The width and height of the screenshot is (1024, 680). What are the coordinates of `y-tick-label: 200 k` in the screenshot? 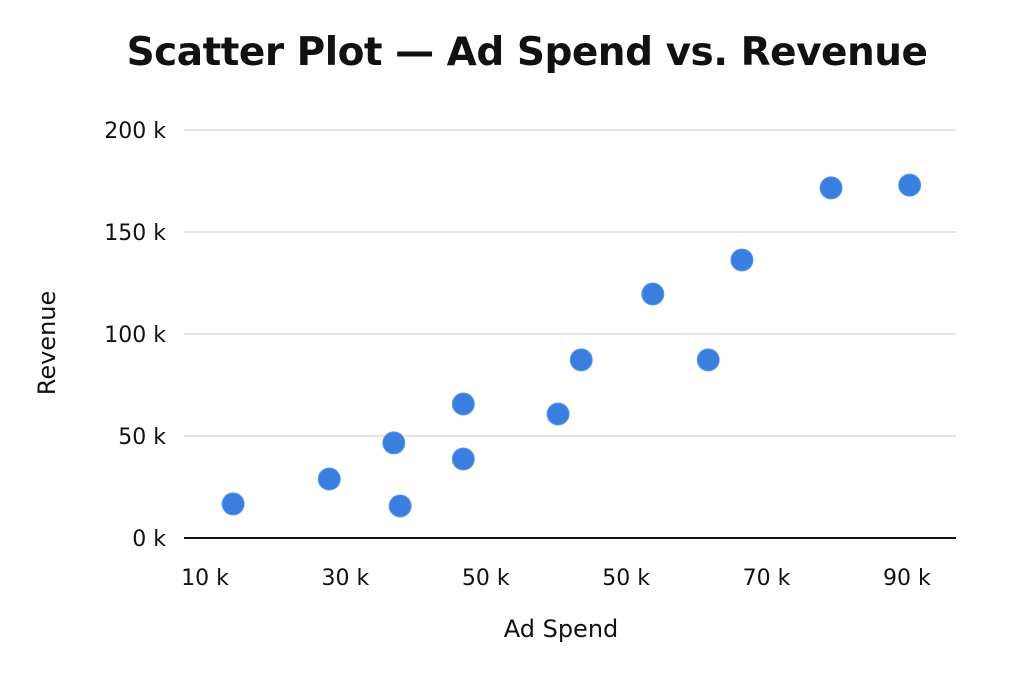 It's located at (135, 131).